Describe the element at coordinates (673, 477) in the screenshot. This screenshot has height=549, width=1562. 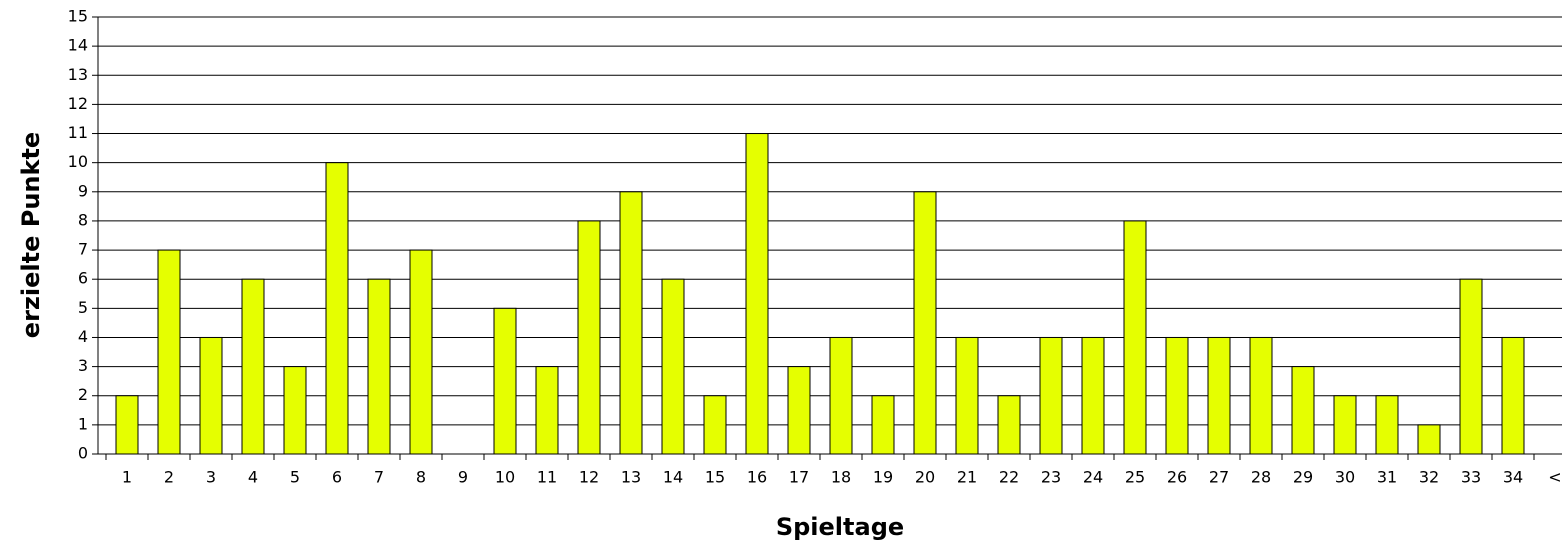
I see `x-tick-label: 14` at that location.